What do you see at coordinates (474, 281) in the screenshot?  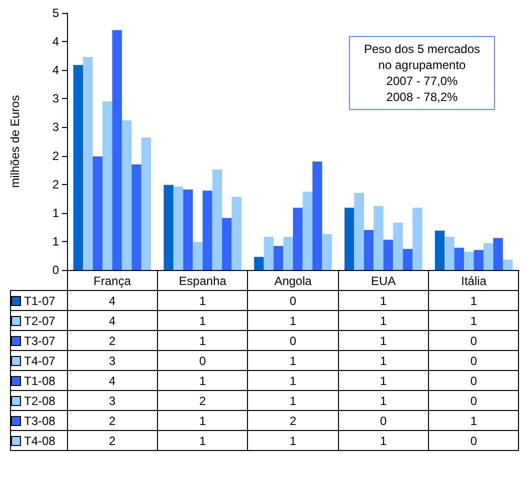 I see `x-tick-label: Itália` at bounding box center [474, 281].